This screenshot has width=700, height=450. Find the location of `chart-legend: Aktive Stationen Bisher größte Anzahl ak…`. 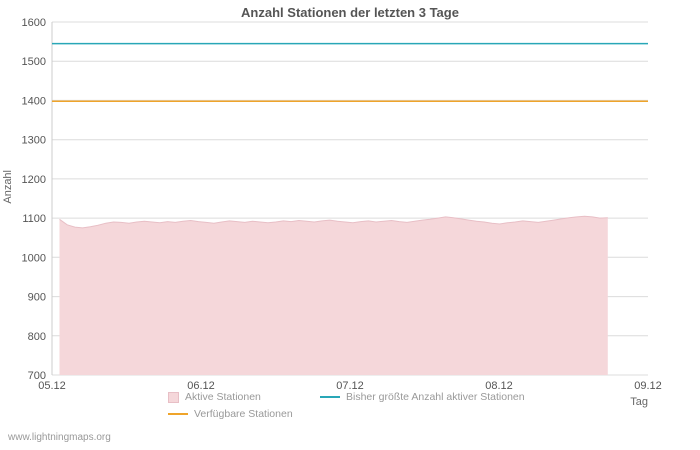

chart-legend: Aktive Stationen Bisher größte Anzahl ak… is located at coordinates (346, 405).